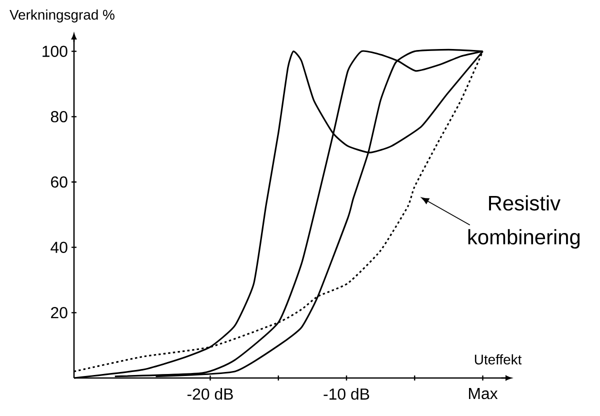 The image size is (600, 416). I want to click on y-axis-title: Verkningsgrad %, so click(62, 15).